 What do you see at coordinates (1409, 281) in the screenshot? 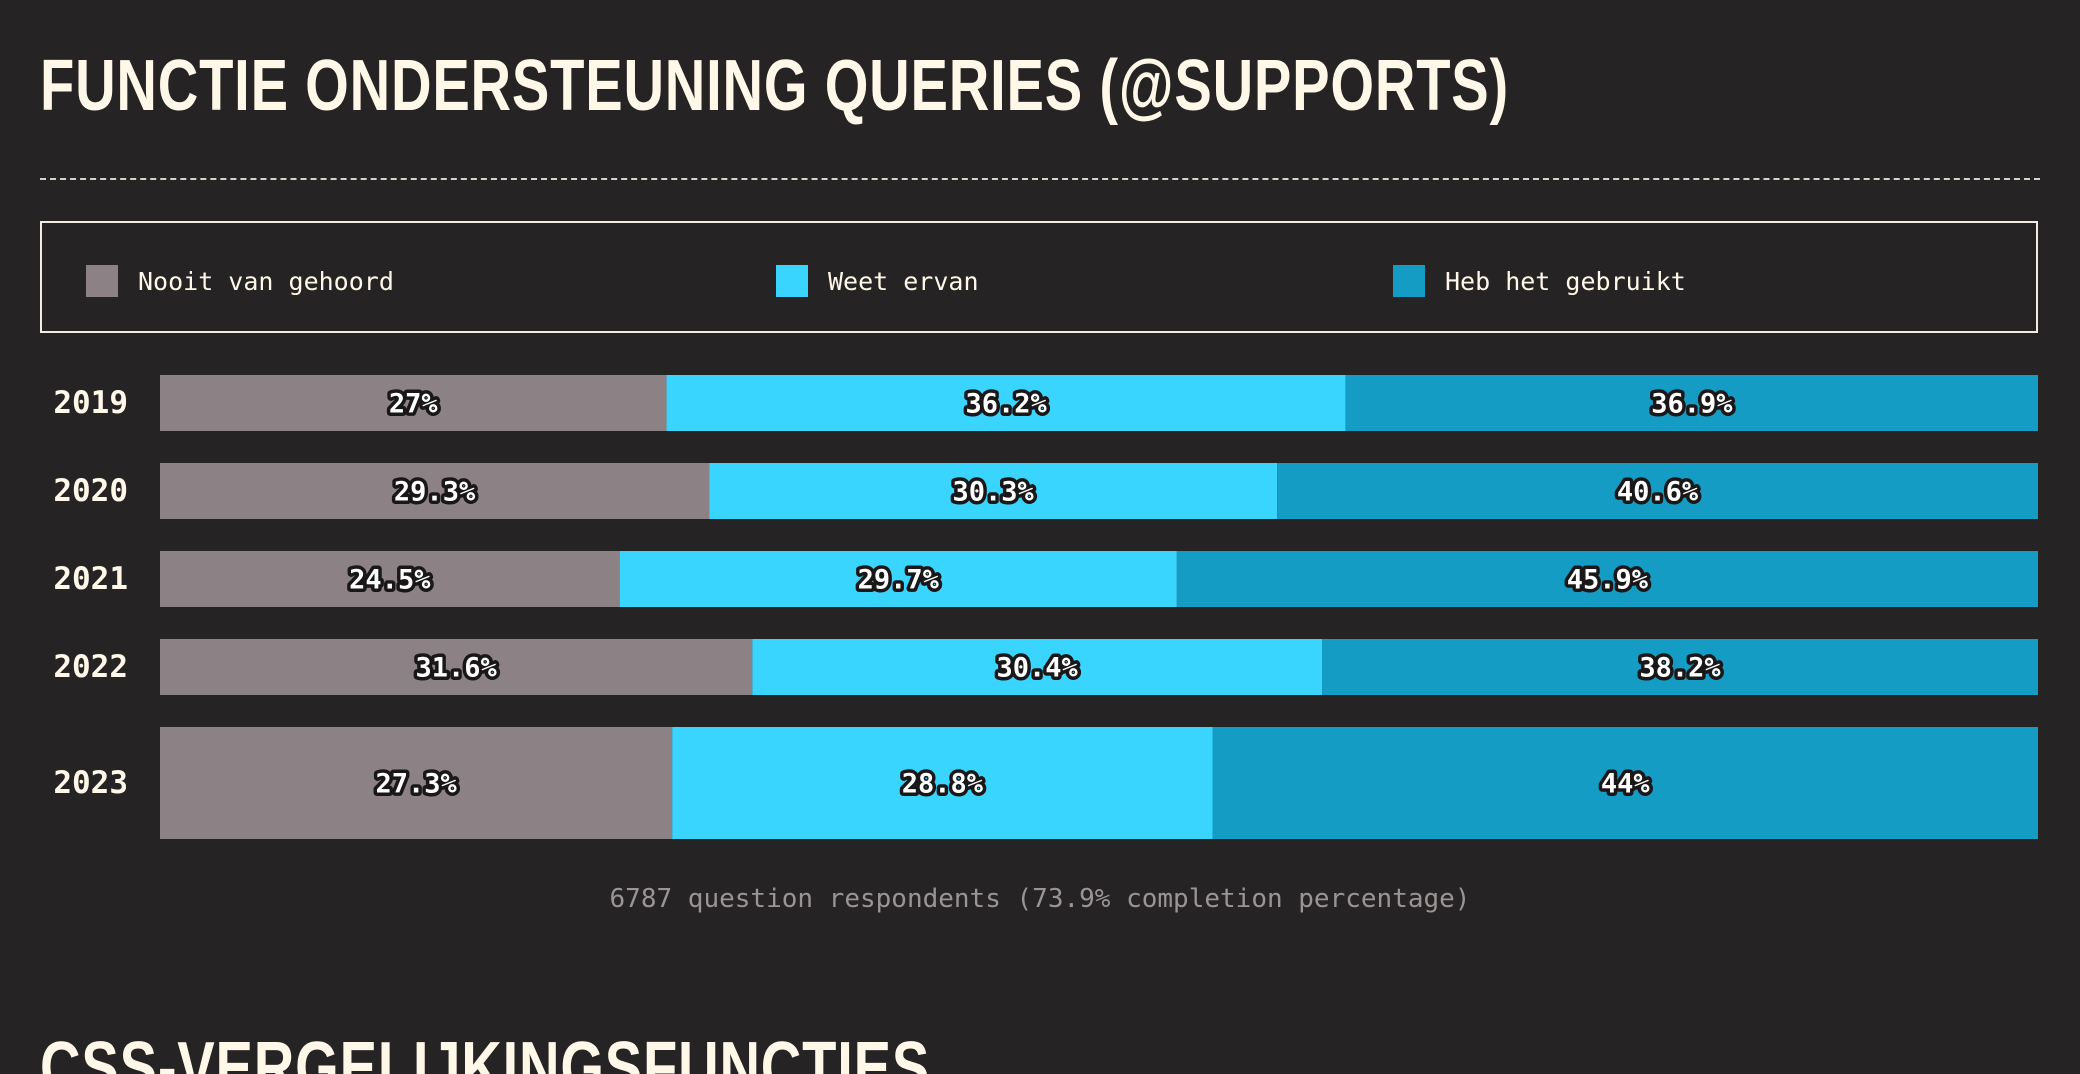
I see `legend-swatch-heb-het-gebruikt` at bounding box center [1409, 281].